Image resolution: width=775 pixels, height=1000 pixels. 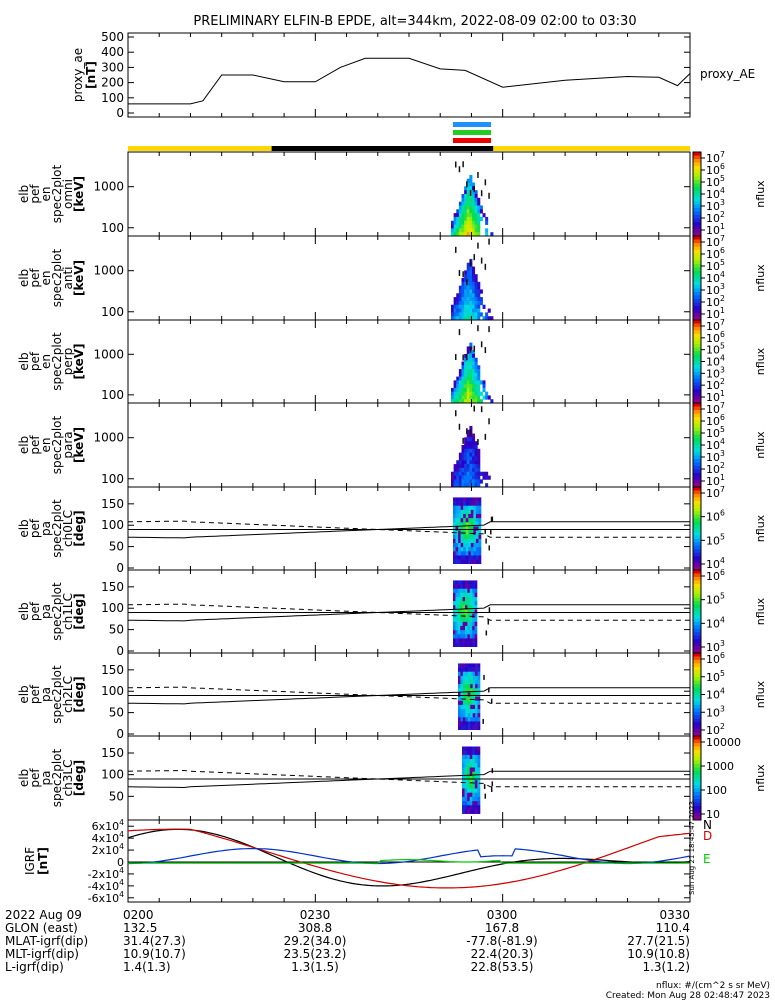 I want to click on igrf-series-label: E, so click(x=707, y=859).